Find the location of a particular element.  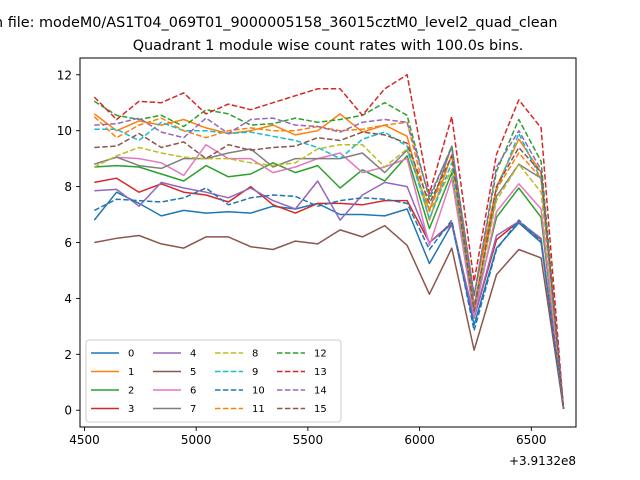

legend-label: 11 is located at coordinates (258, 409).